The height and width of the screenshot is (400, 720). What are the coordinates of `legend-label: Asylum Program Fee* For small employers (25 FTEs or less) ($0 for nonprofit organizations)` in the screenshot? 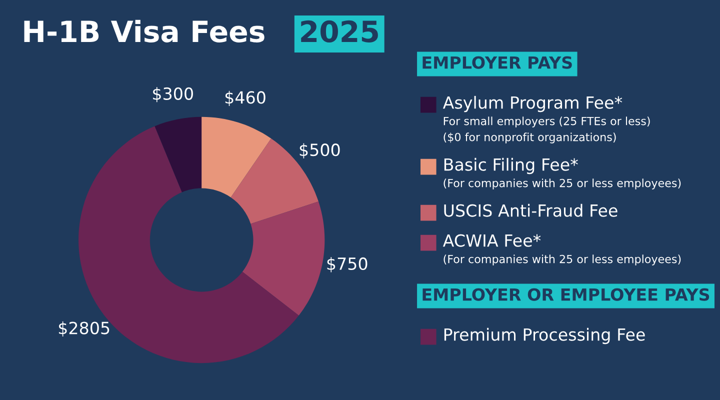 It's located at (546, 120).